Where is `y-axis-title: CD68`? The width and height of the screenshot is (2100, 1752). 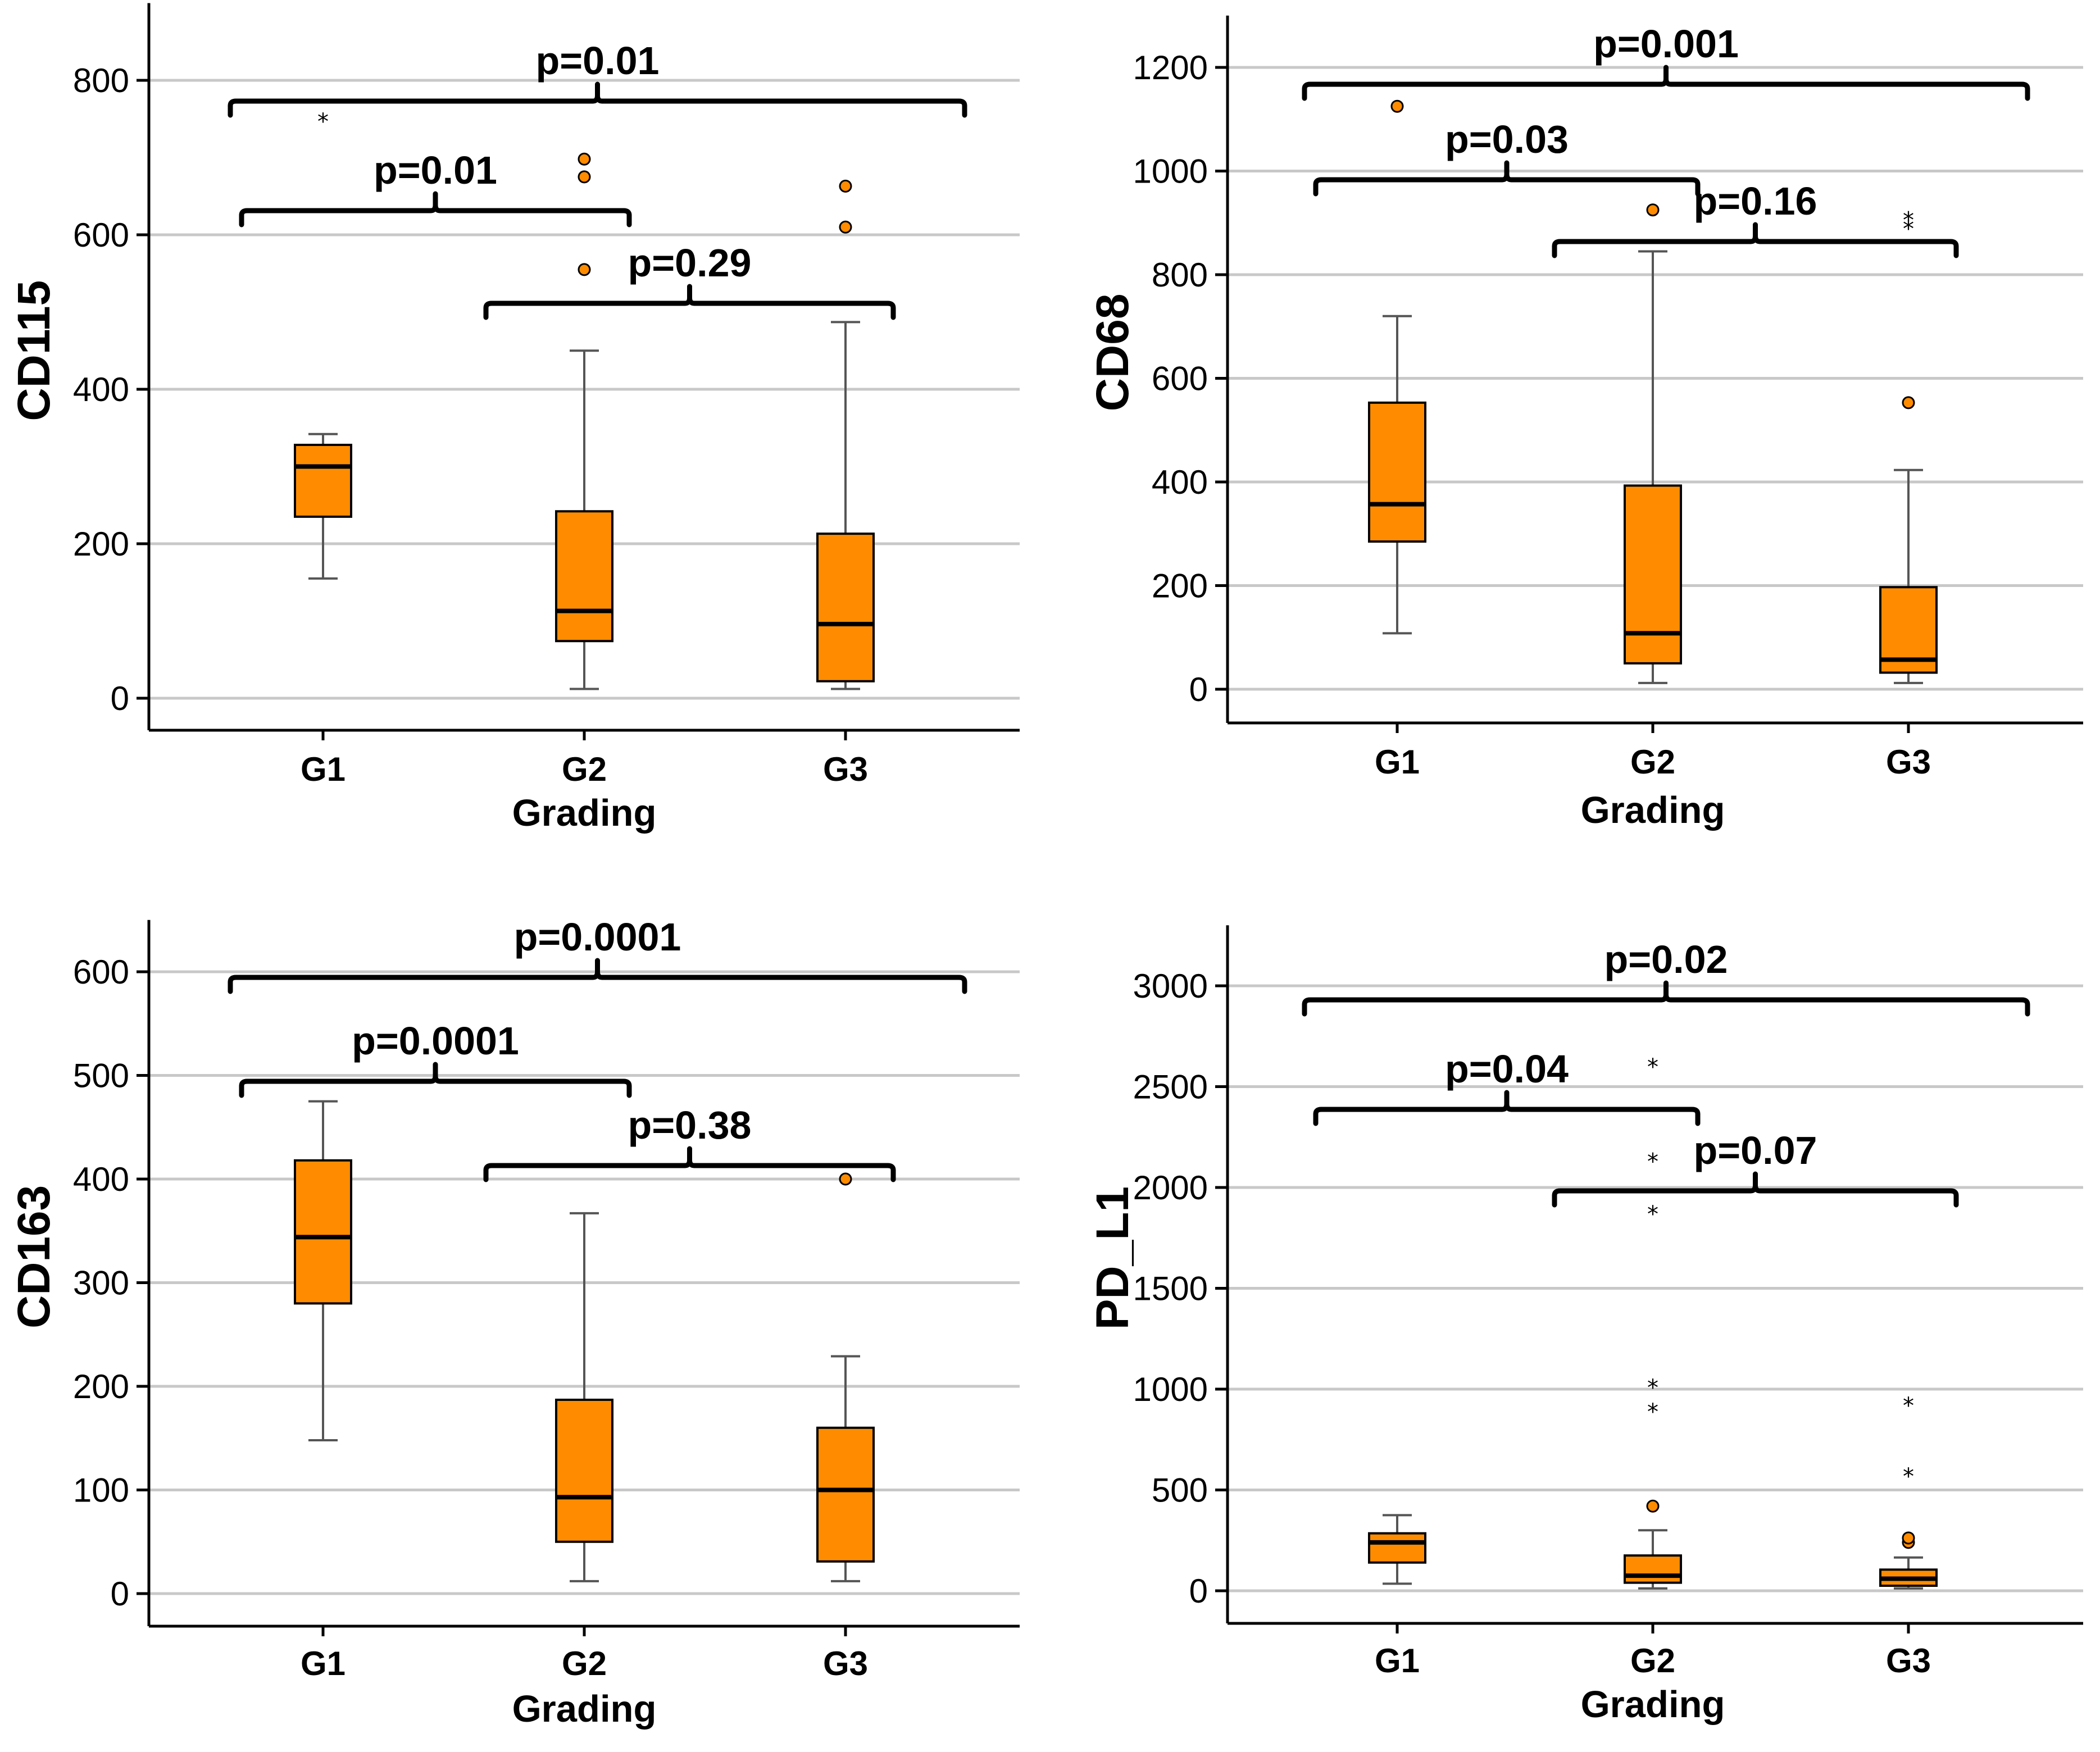 y-axis-title: CD68 is located at coordinates (1112, 353).